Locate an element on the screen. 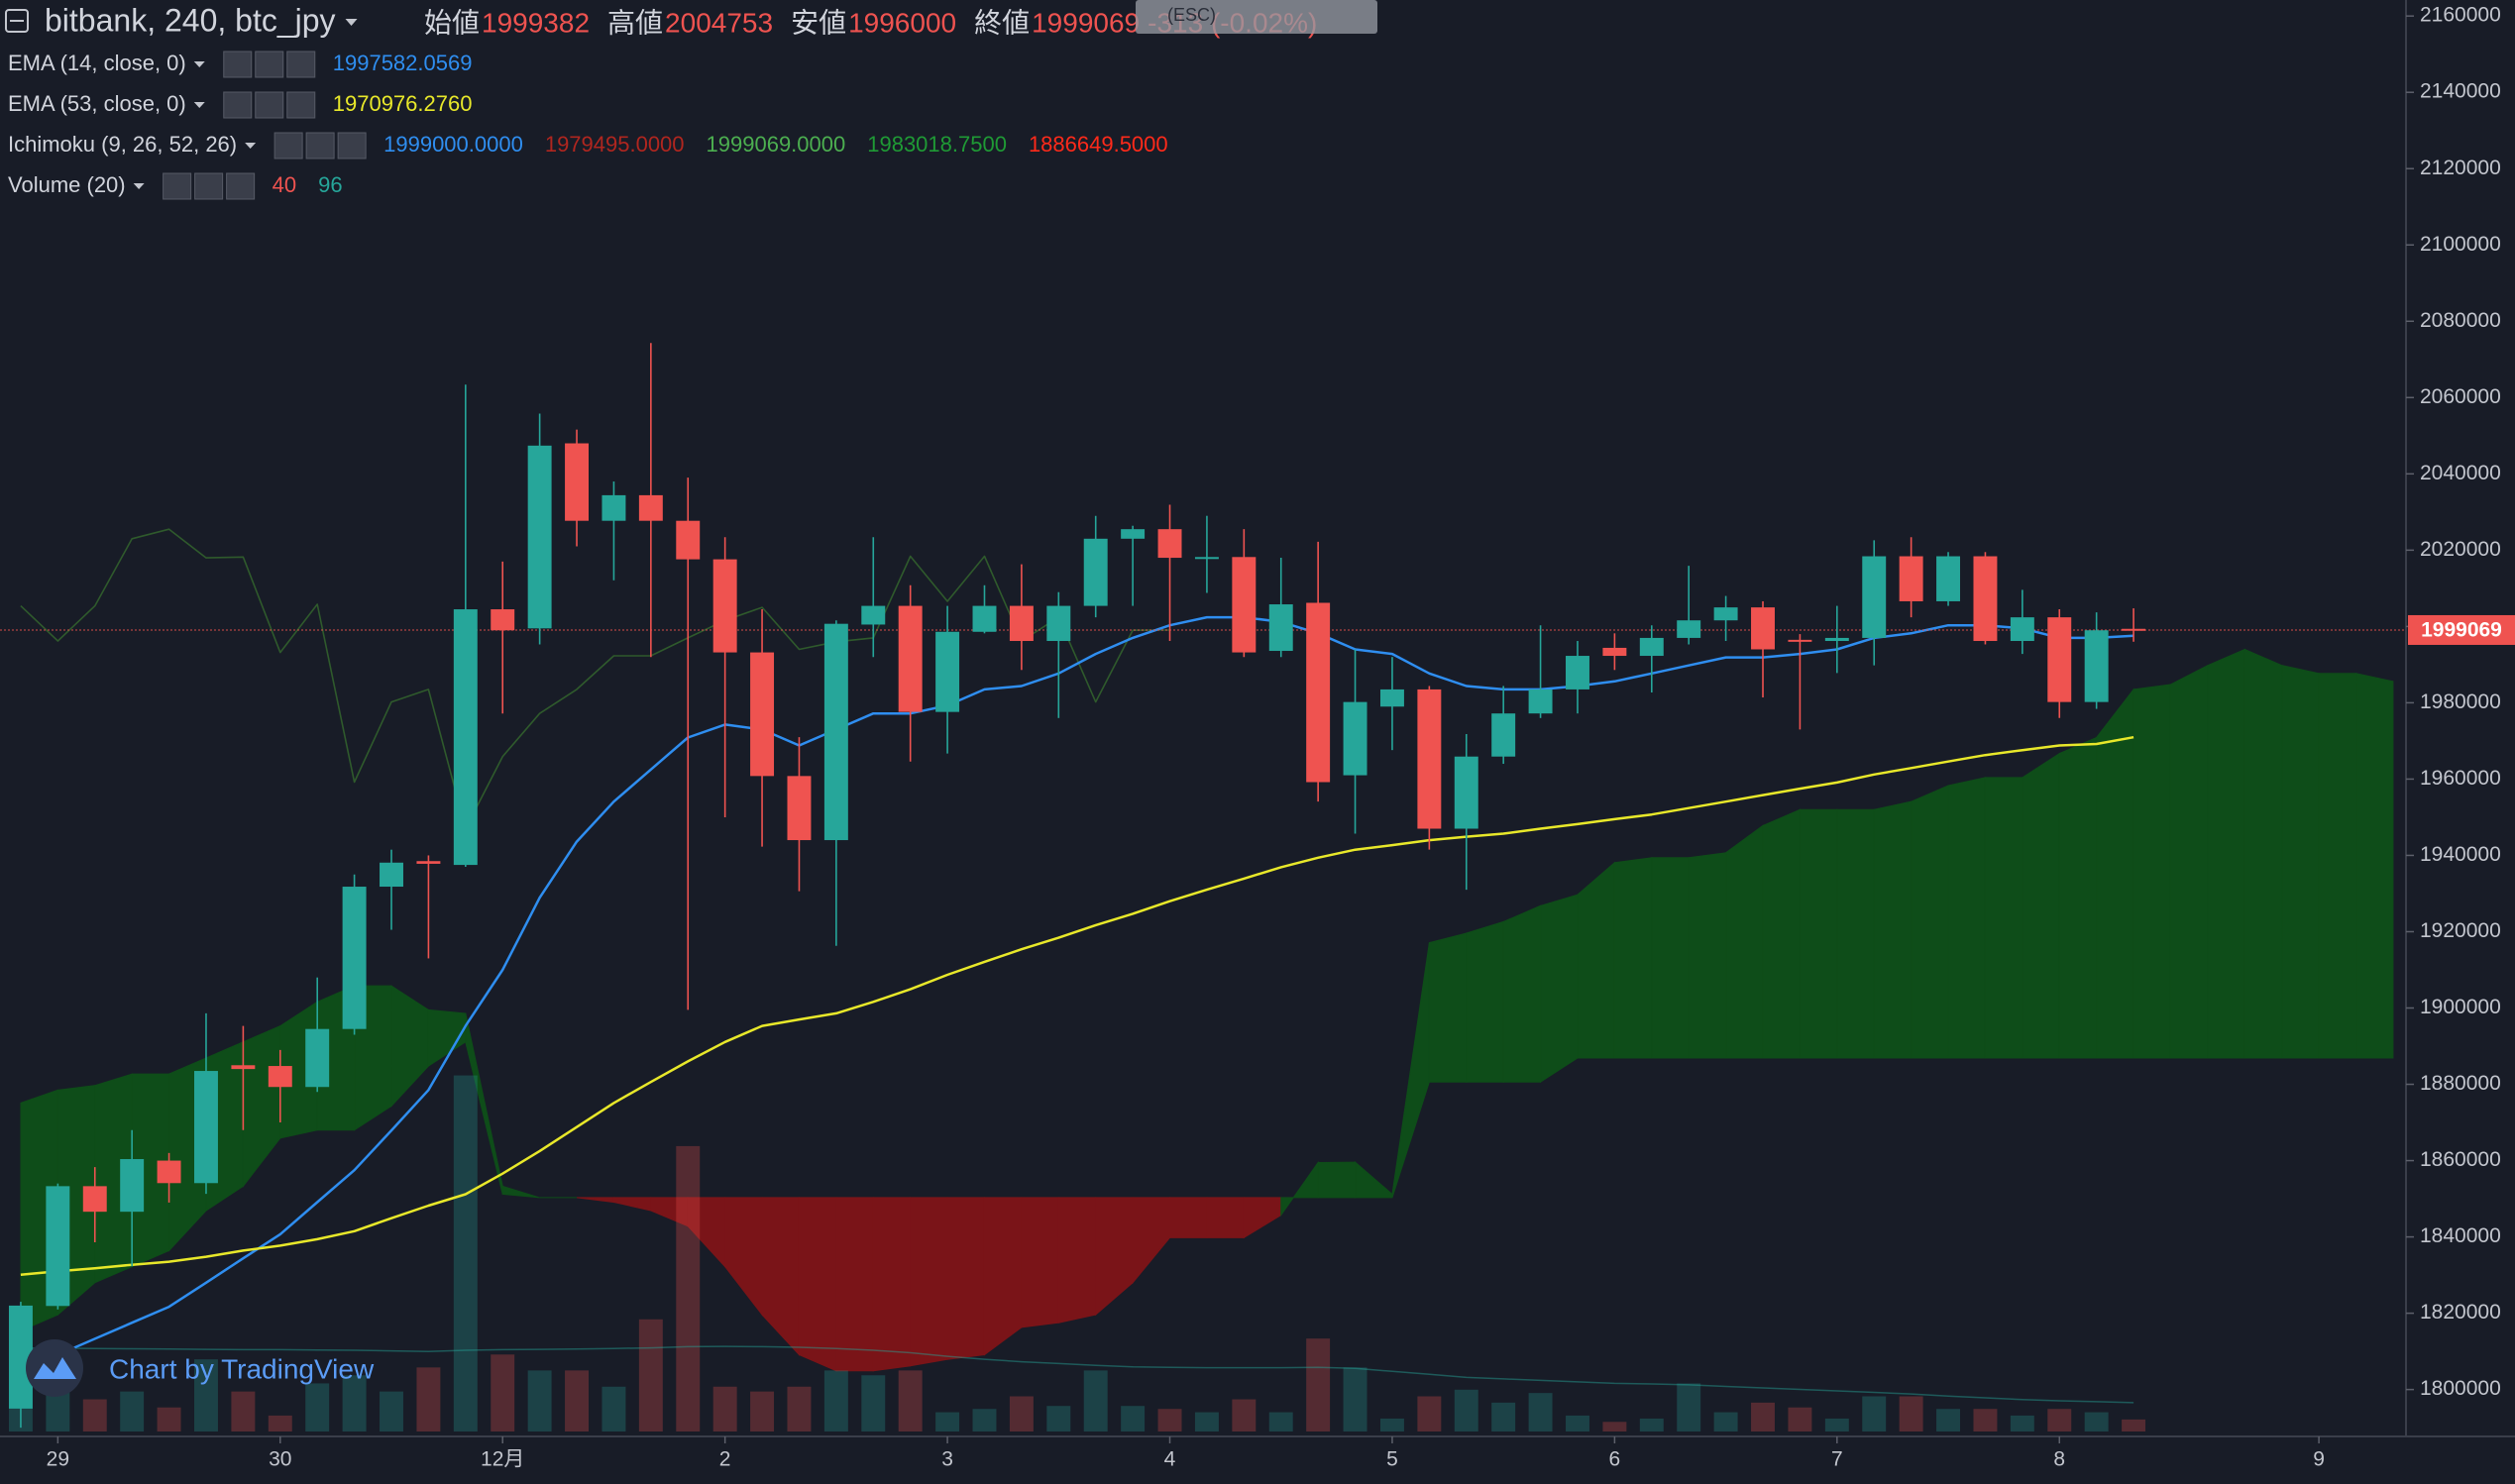  ohlc-value: 2004753 is located at coordinates (719, 22).